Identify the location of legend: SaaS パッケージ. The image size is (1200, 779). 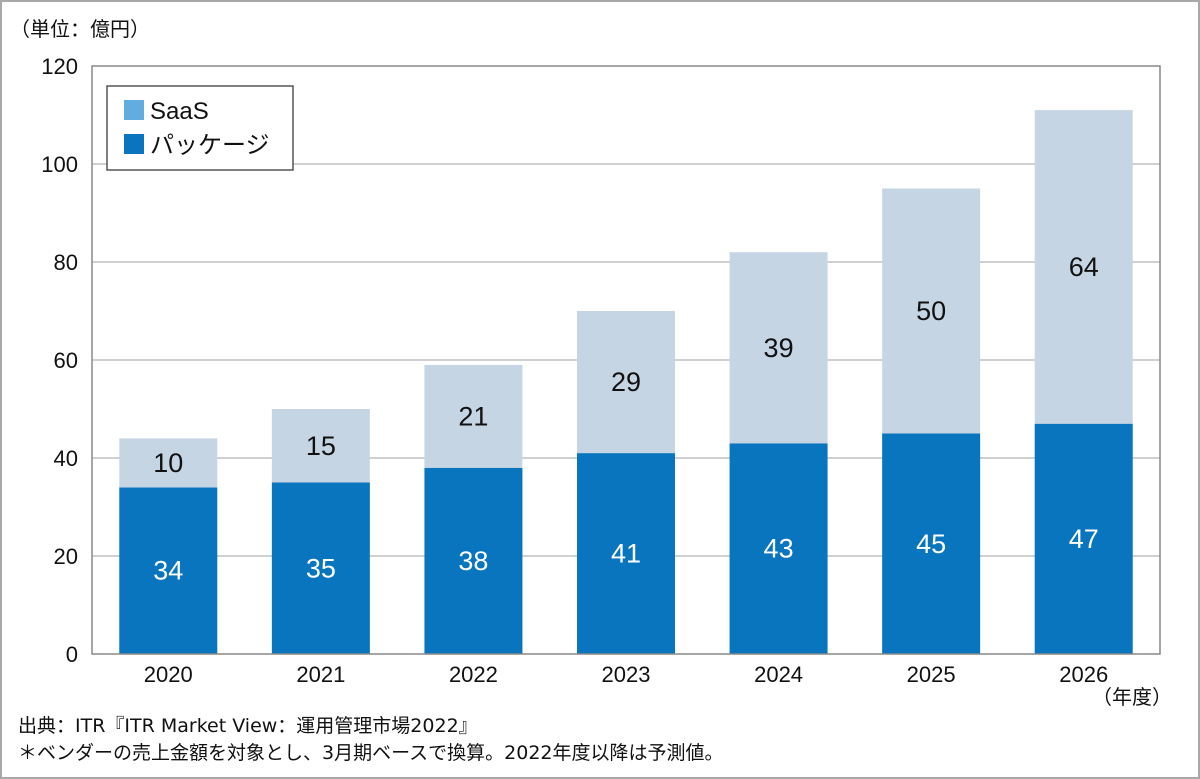
(200, 128).